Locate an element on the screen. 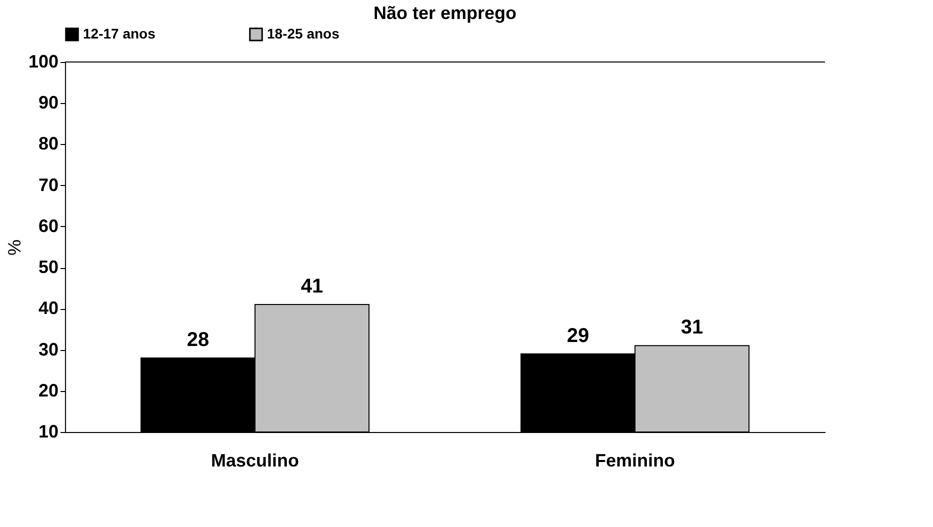 The width and height of the screenshot is (933, 527). y-tick-label: 40 is located at coordinates (48, 308).